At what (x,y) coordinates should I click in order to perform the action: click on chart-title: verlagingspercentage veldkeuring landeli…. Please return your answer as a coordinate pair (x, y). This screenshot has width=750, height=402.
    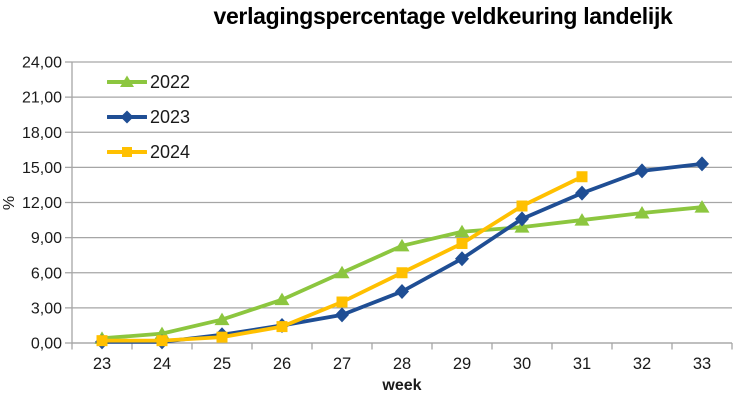
    Looking at the image, I should click on (443, 16).